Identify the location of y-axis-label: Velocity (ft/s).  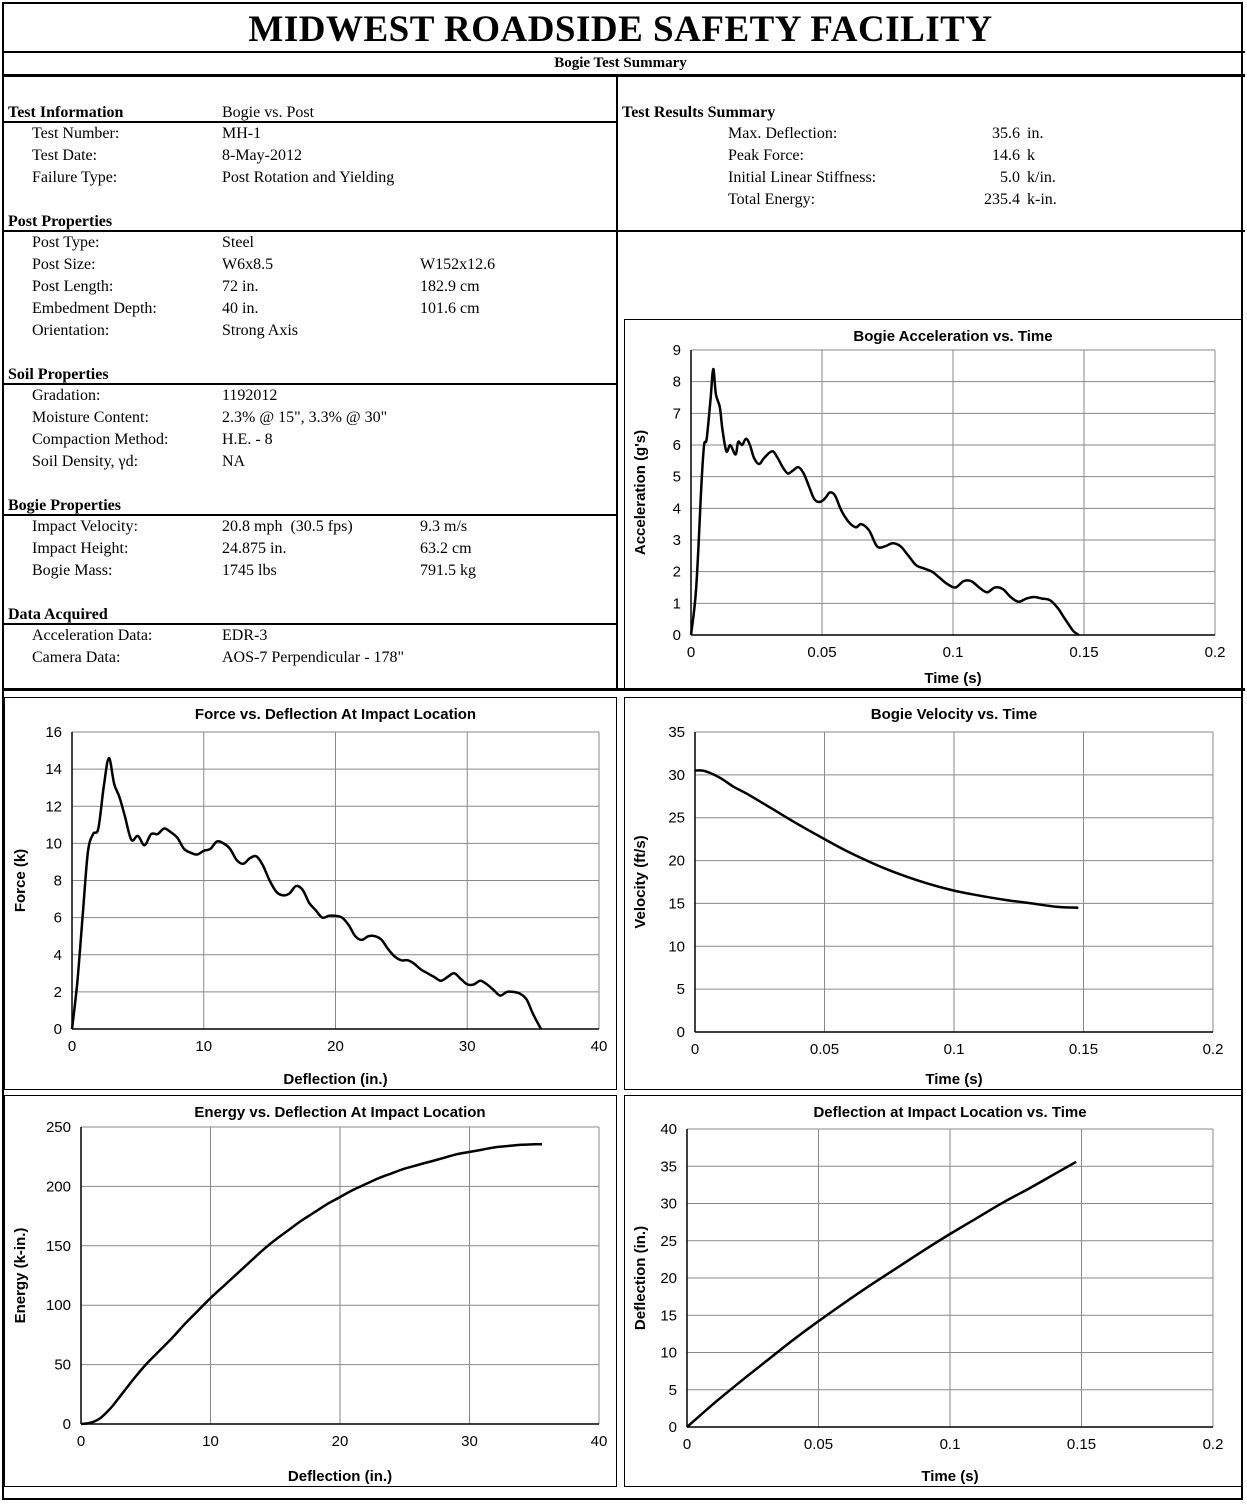
(640, 881).